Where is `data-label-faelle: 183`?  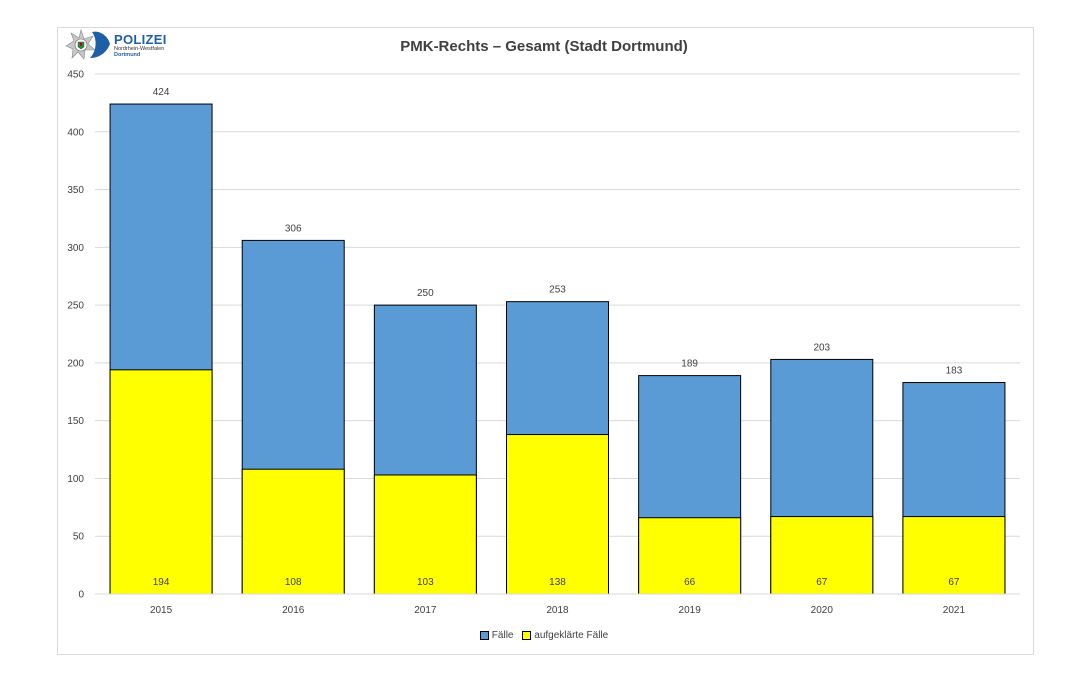 data-label-faelle: 183 is located at coordinates (954, 371).